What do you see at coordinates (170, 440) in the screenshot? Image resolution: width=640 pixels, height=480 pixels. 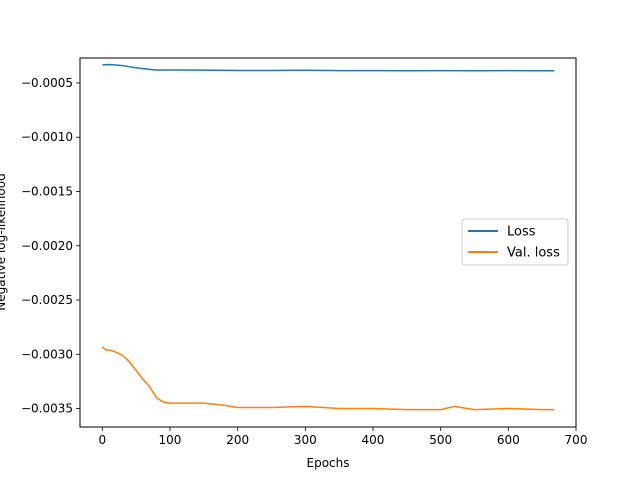 I see `x-tick-label: 100` at bounding box center [170, 440].